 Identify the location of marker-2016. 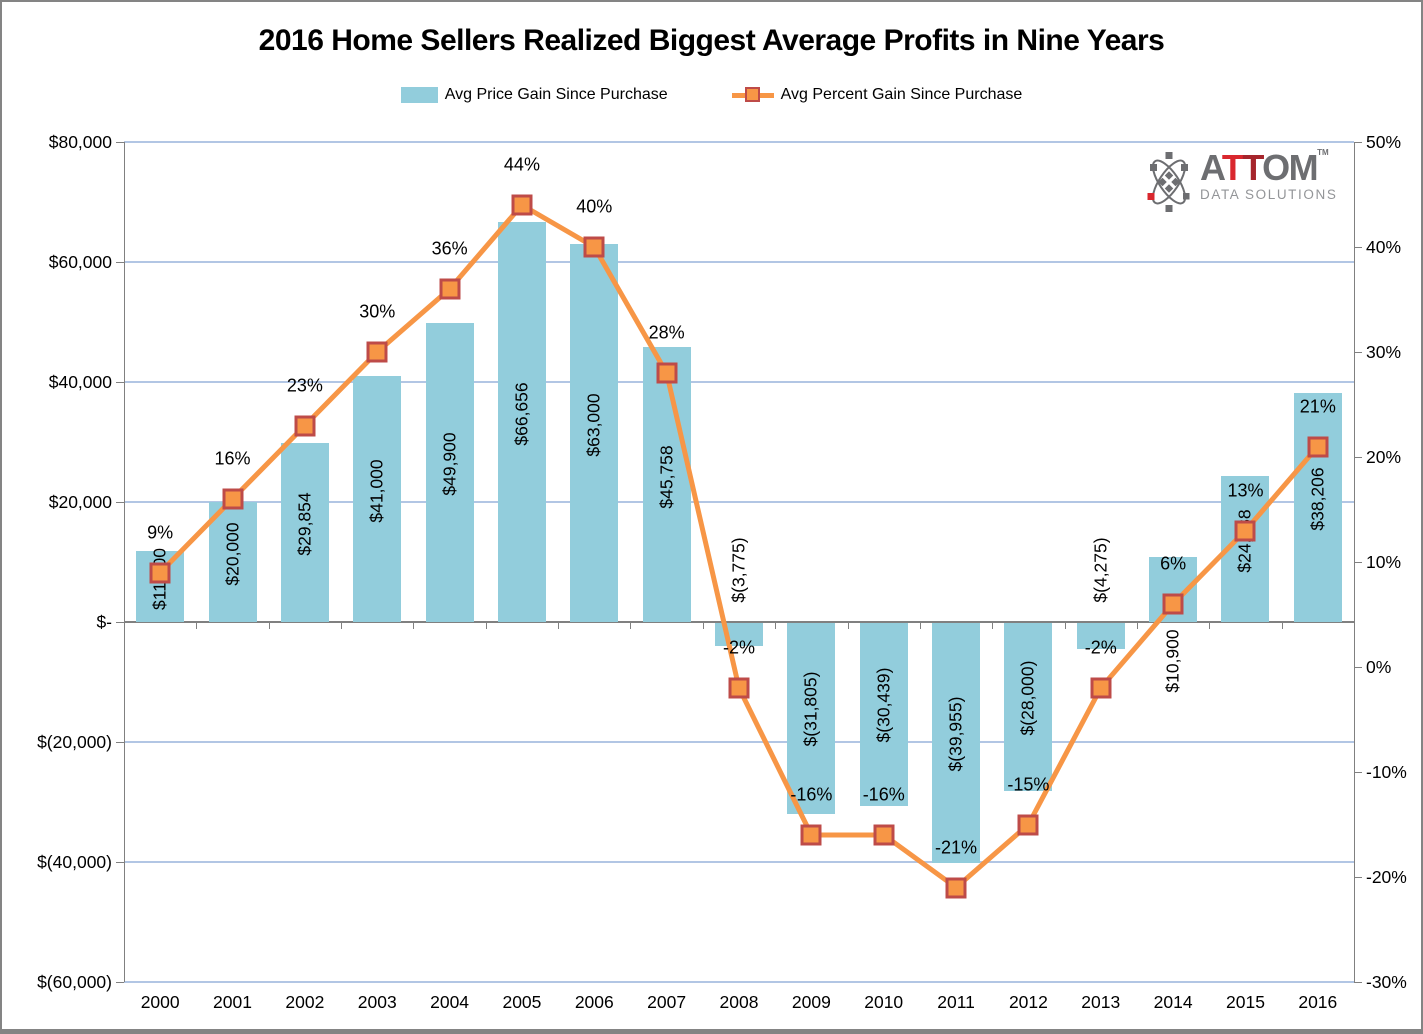
(1318, 446).